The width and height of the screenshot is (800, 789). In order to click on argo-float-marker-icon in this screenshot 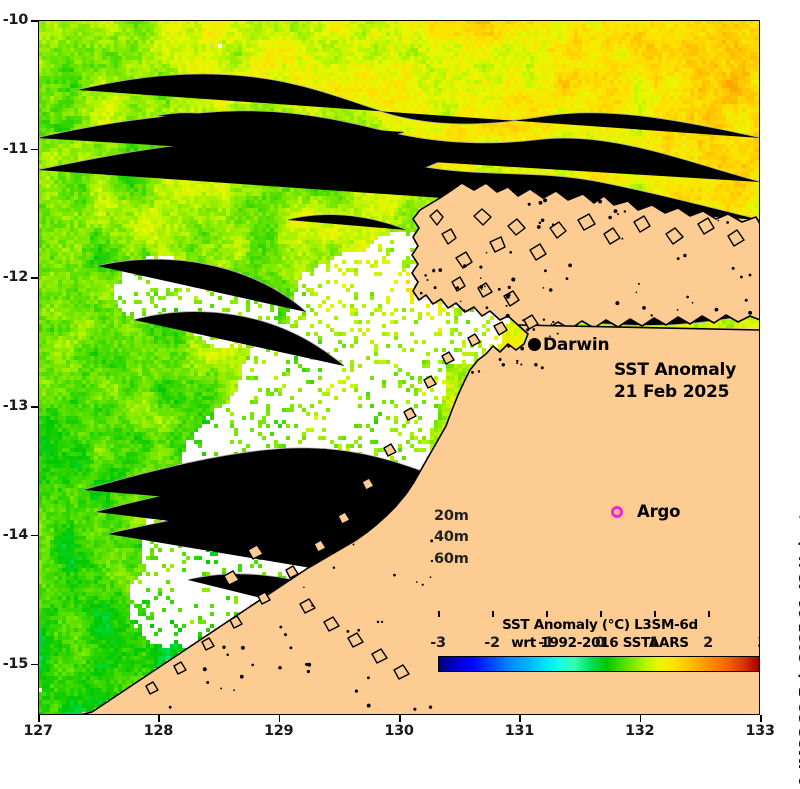, I will do `click(617, 512)`.